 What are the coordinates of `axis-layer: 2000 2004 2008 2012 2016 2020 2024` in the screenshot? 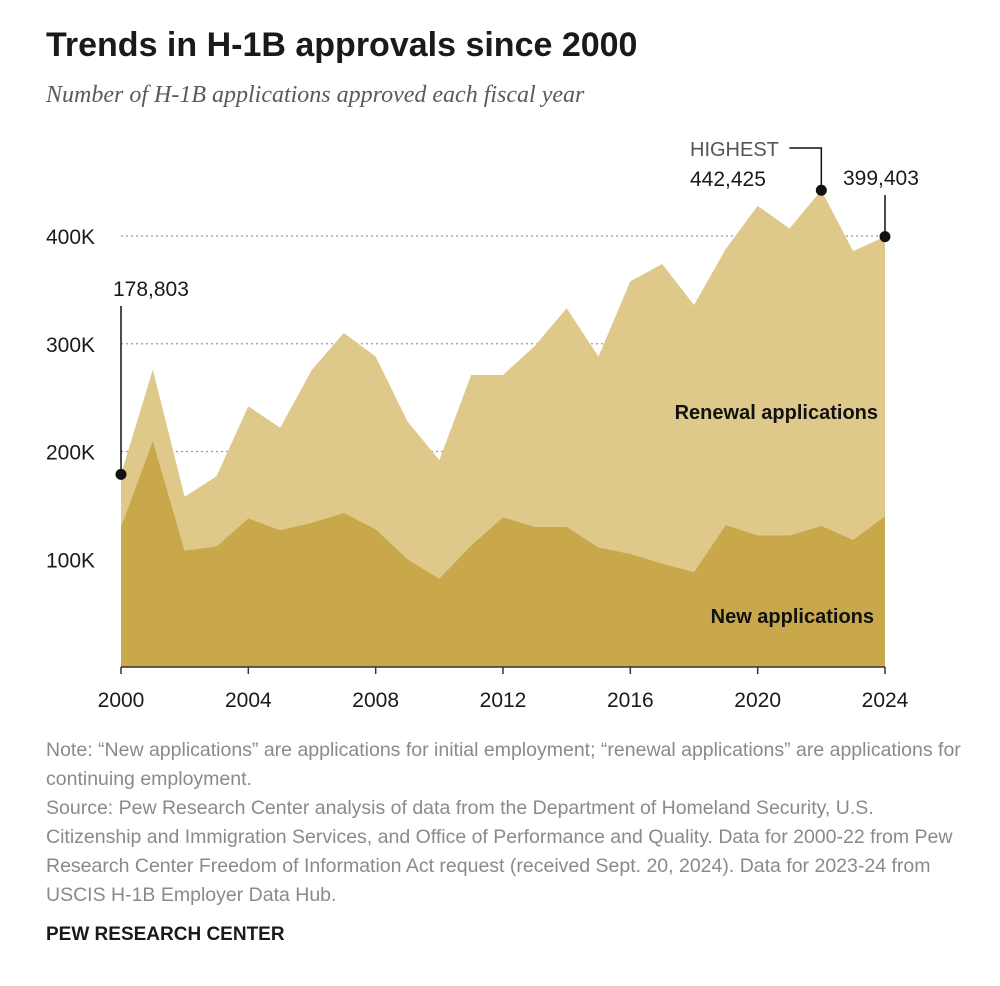 It's located at (503, 689).